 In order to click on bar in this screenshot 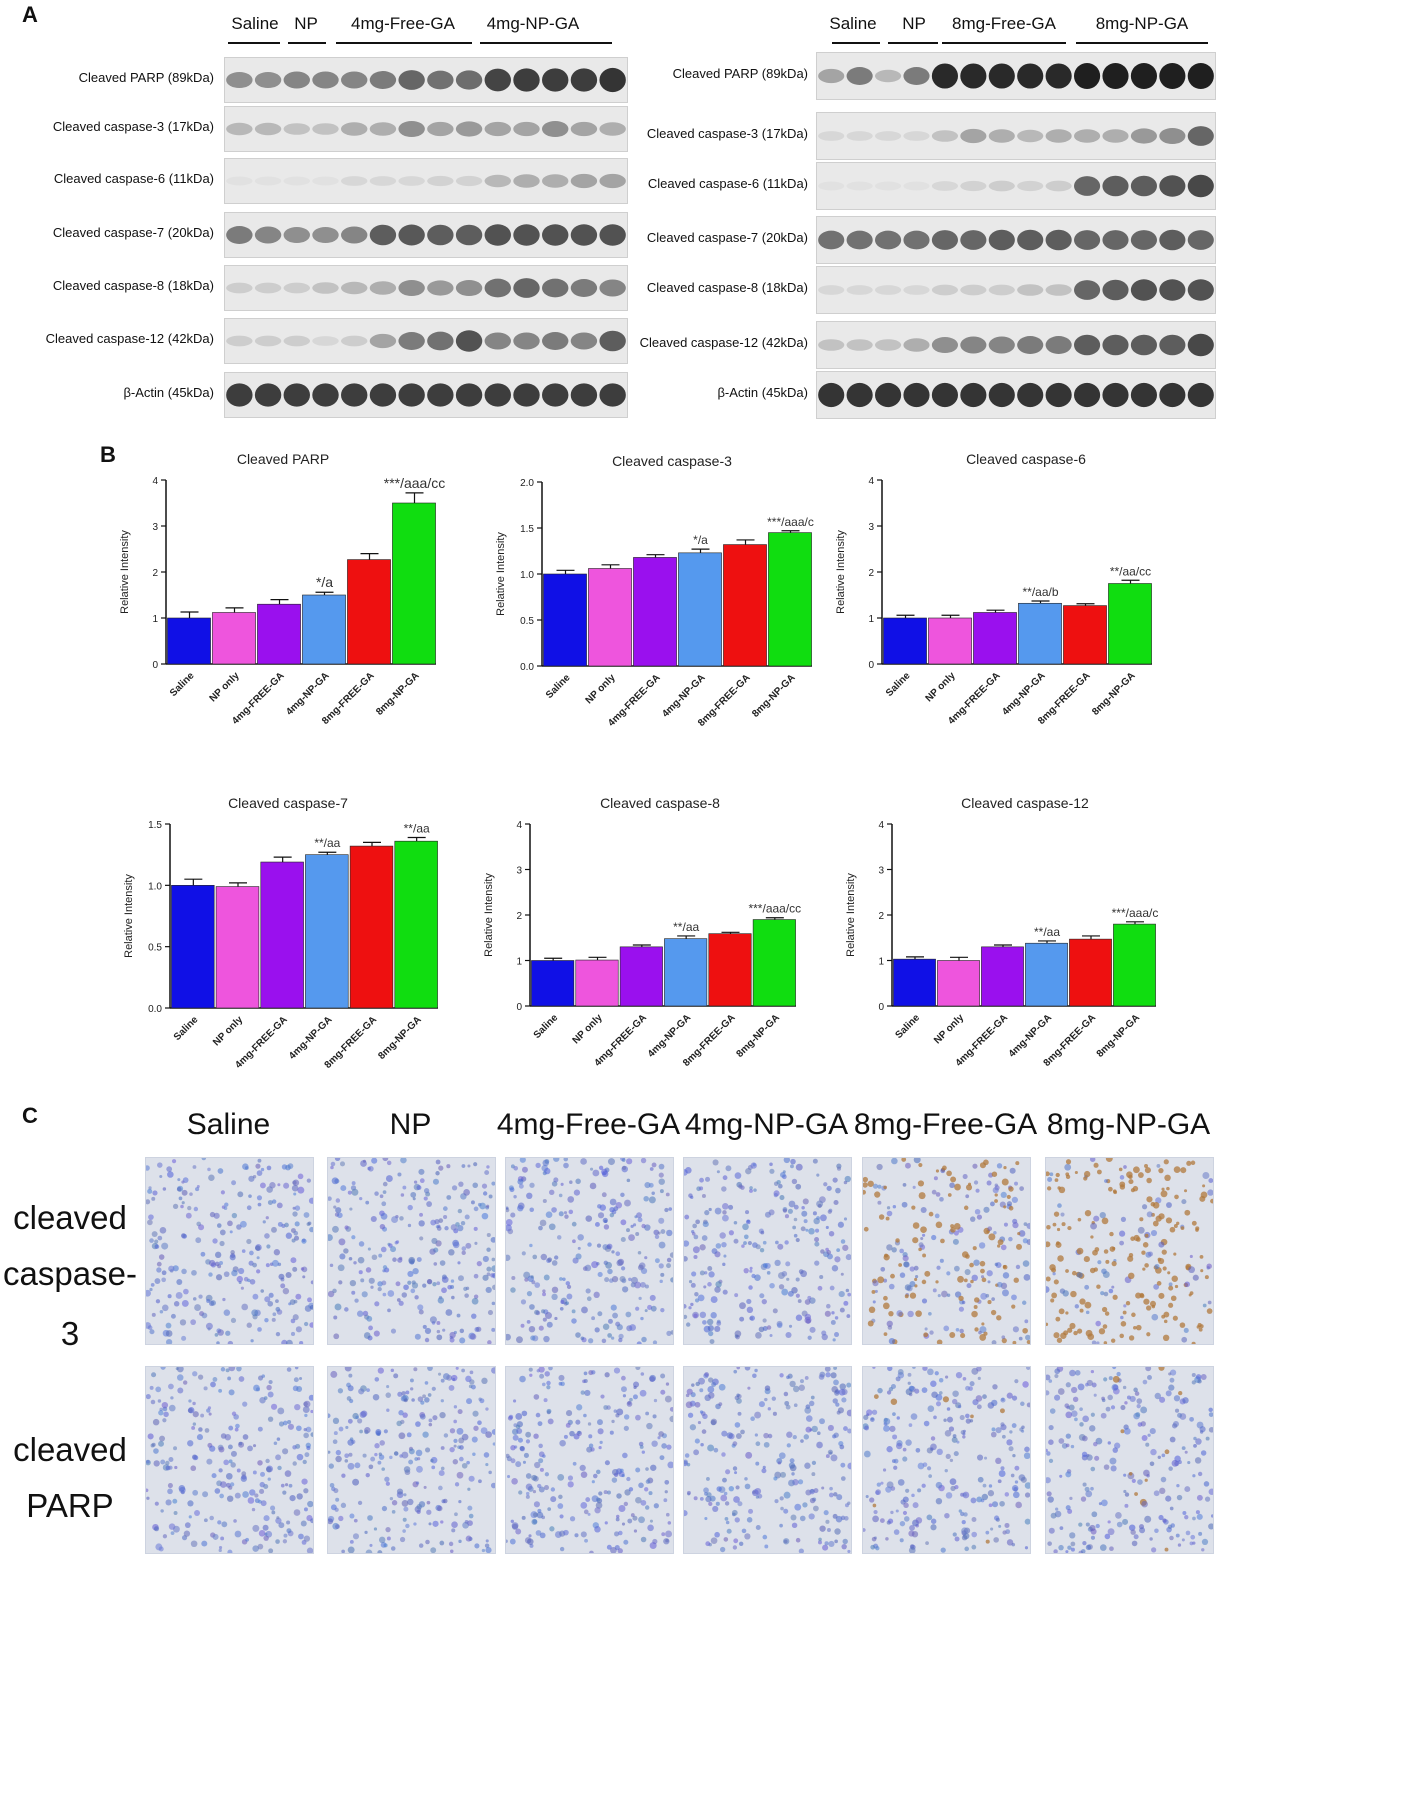, I will do `click(1130, 624)`.